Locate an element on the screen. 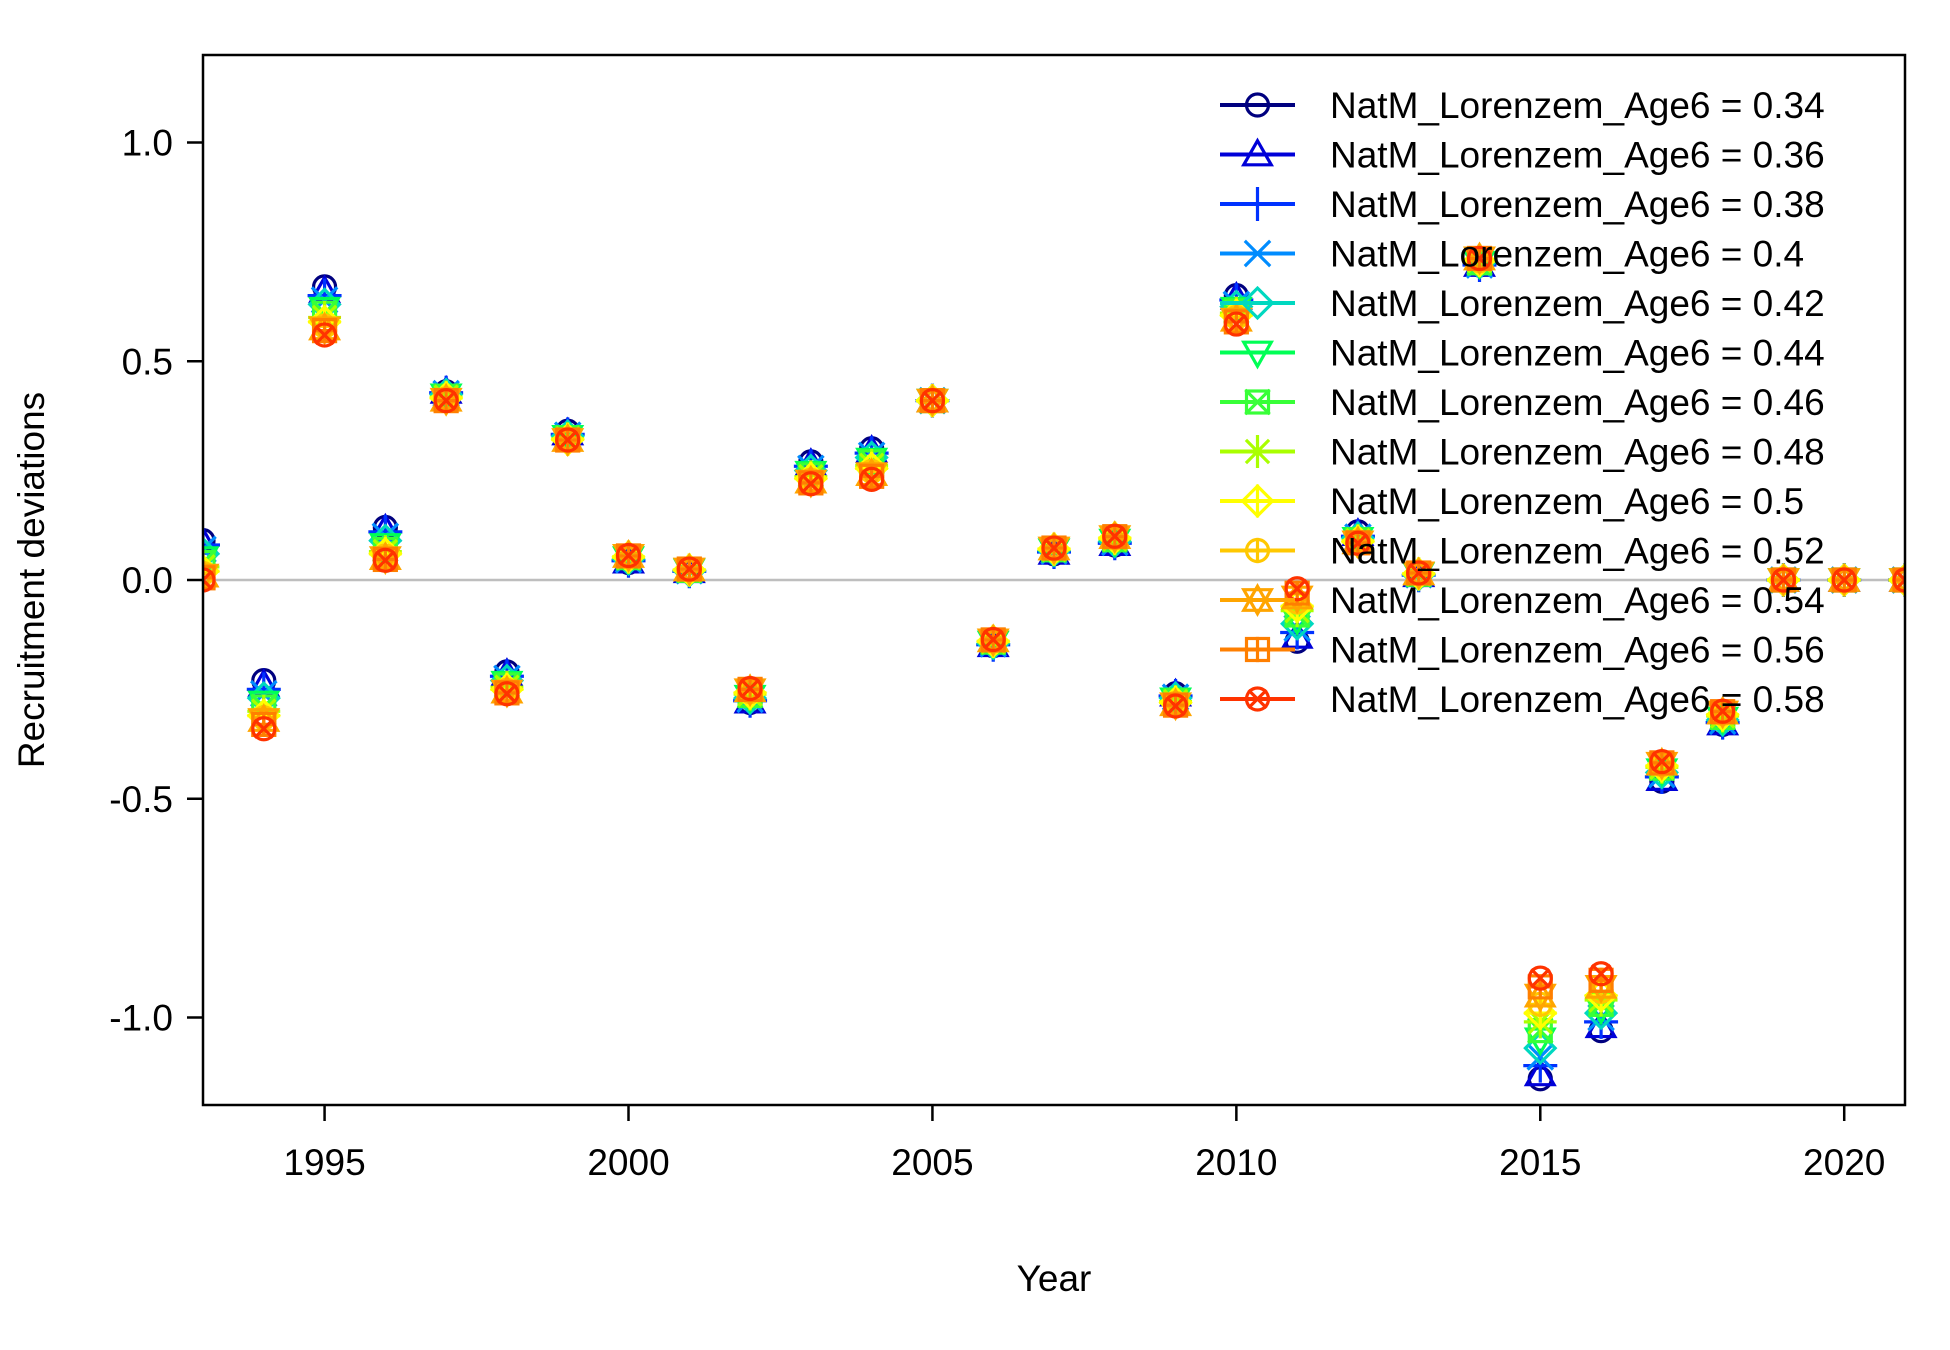 Image resolution: width=1950 pixels, height=1350 pixels. legend-item: NatM_Lorenzem_Age6 = 0.52 is located at coordinates (1522, 551).